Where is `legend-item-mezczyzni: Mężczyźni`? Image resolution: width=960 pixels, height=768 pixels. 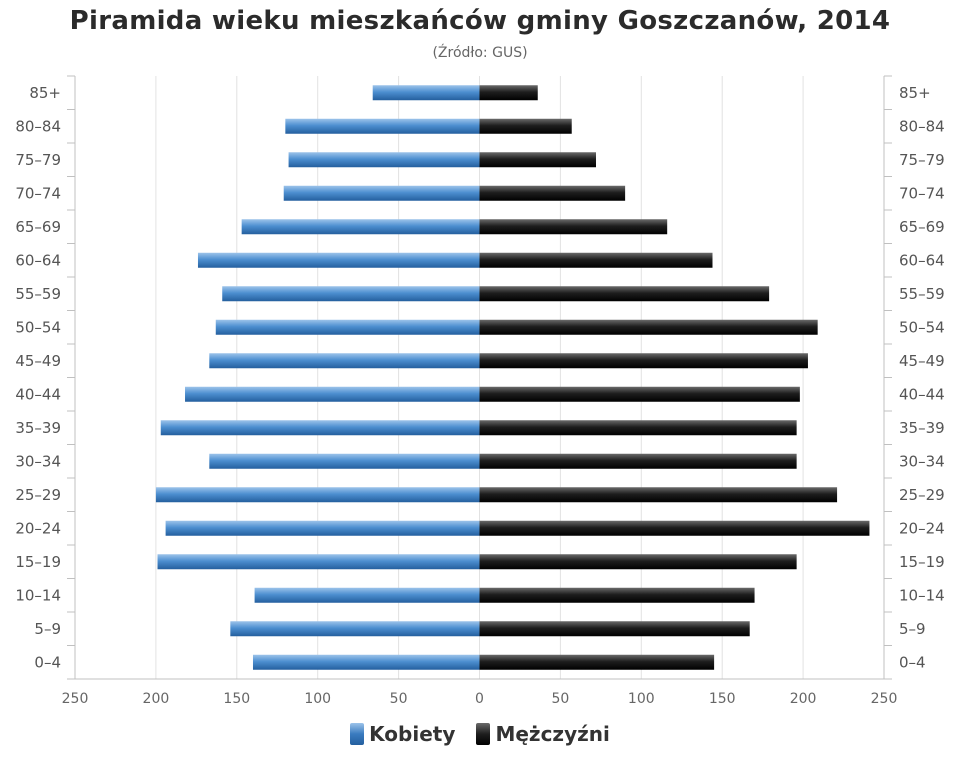 legend-item-mezczyzni: Mężczyźni is located at coordinates (543, 734).